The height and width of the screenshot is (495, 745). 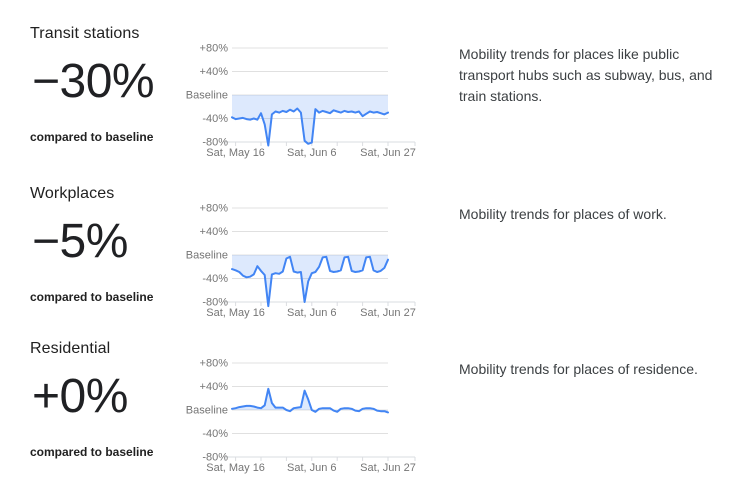 What do you see at coordinates (93, 81) in the screenshot?
I see `metric-value: −30%` at bounding box center [93, 81].